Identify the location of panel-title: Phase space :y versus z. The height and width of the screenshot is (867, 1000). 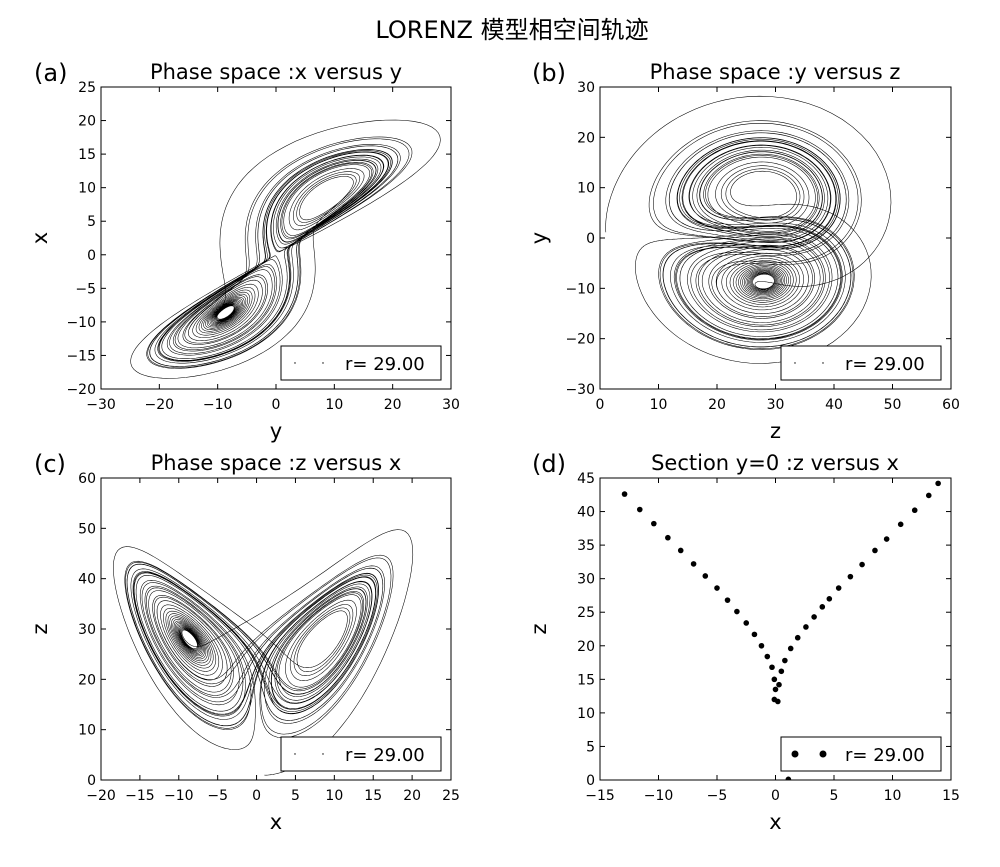
(775, 72).